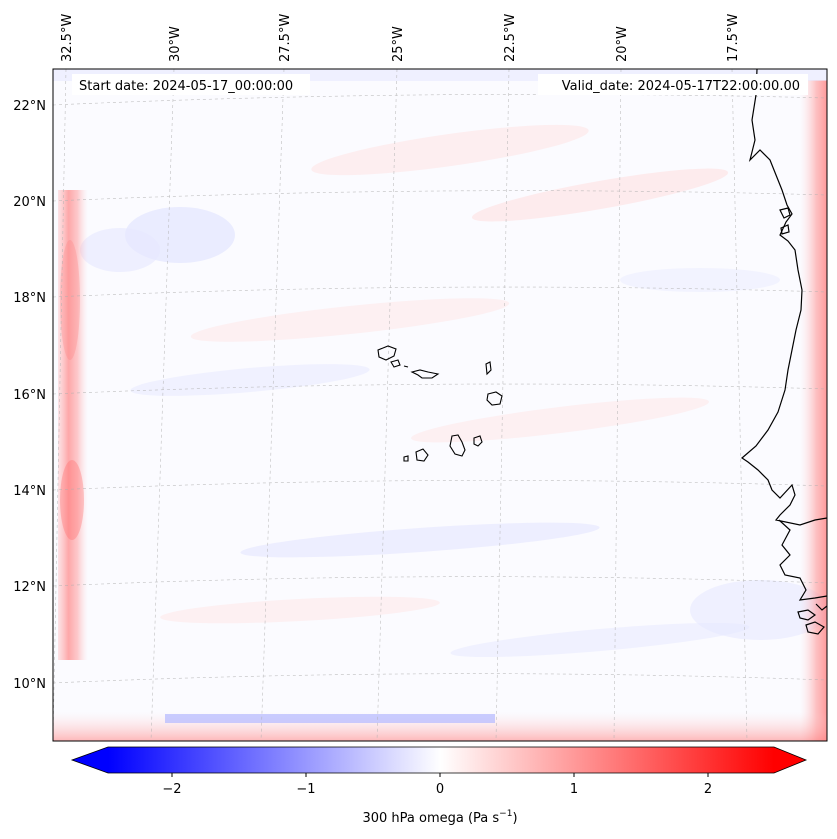 The width and height of the screenshot is (837, 839). Describe the element at coordinates (813, 410) in the screenshot. I see `right-boundary-band` at that location.